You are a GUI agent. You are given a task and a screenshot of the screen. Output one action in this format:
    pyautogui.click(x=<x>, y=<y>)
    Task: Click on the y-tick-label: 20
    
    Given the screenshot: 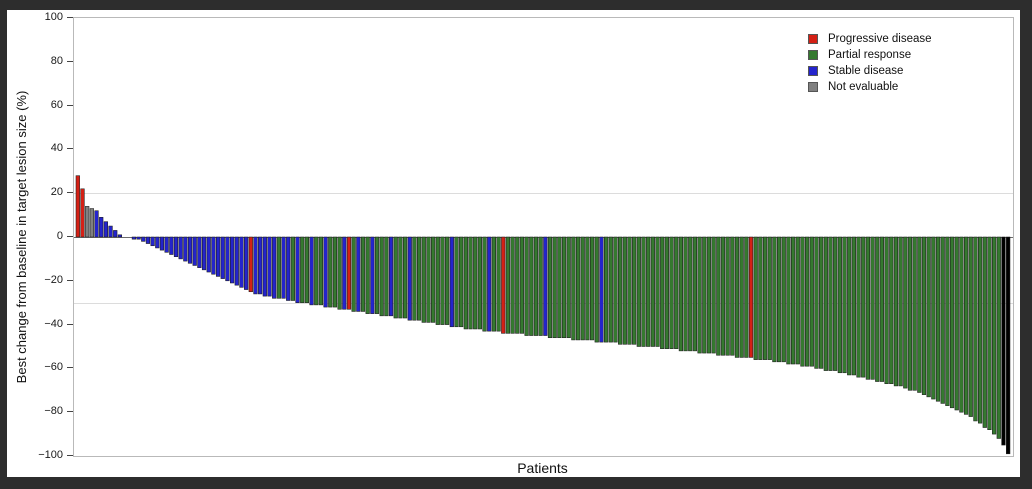 What is the action you would take?
    pyautogui.click(x=56, y=192)
    